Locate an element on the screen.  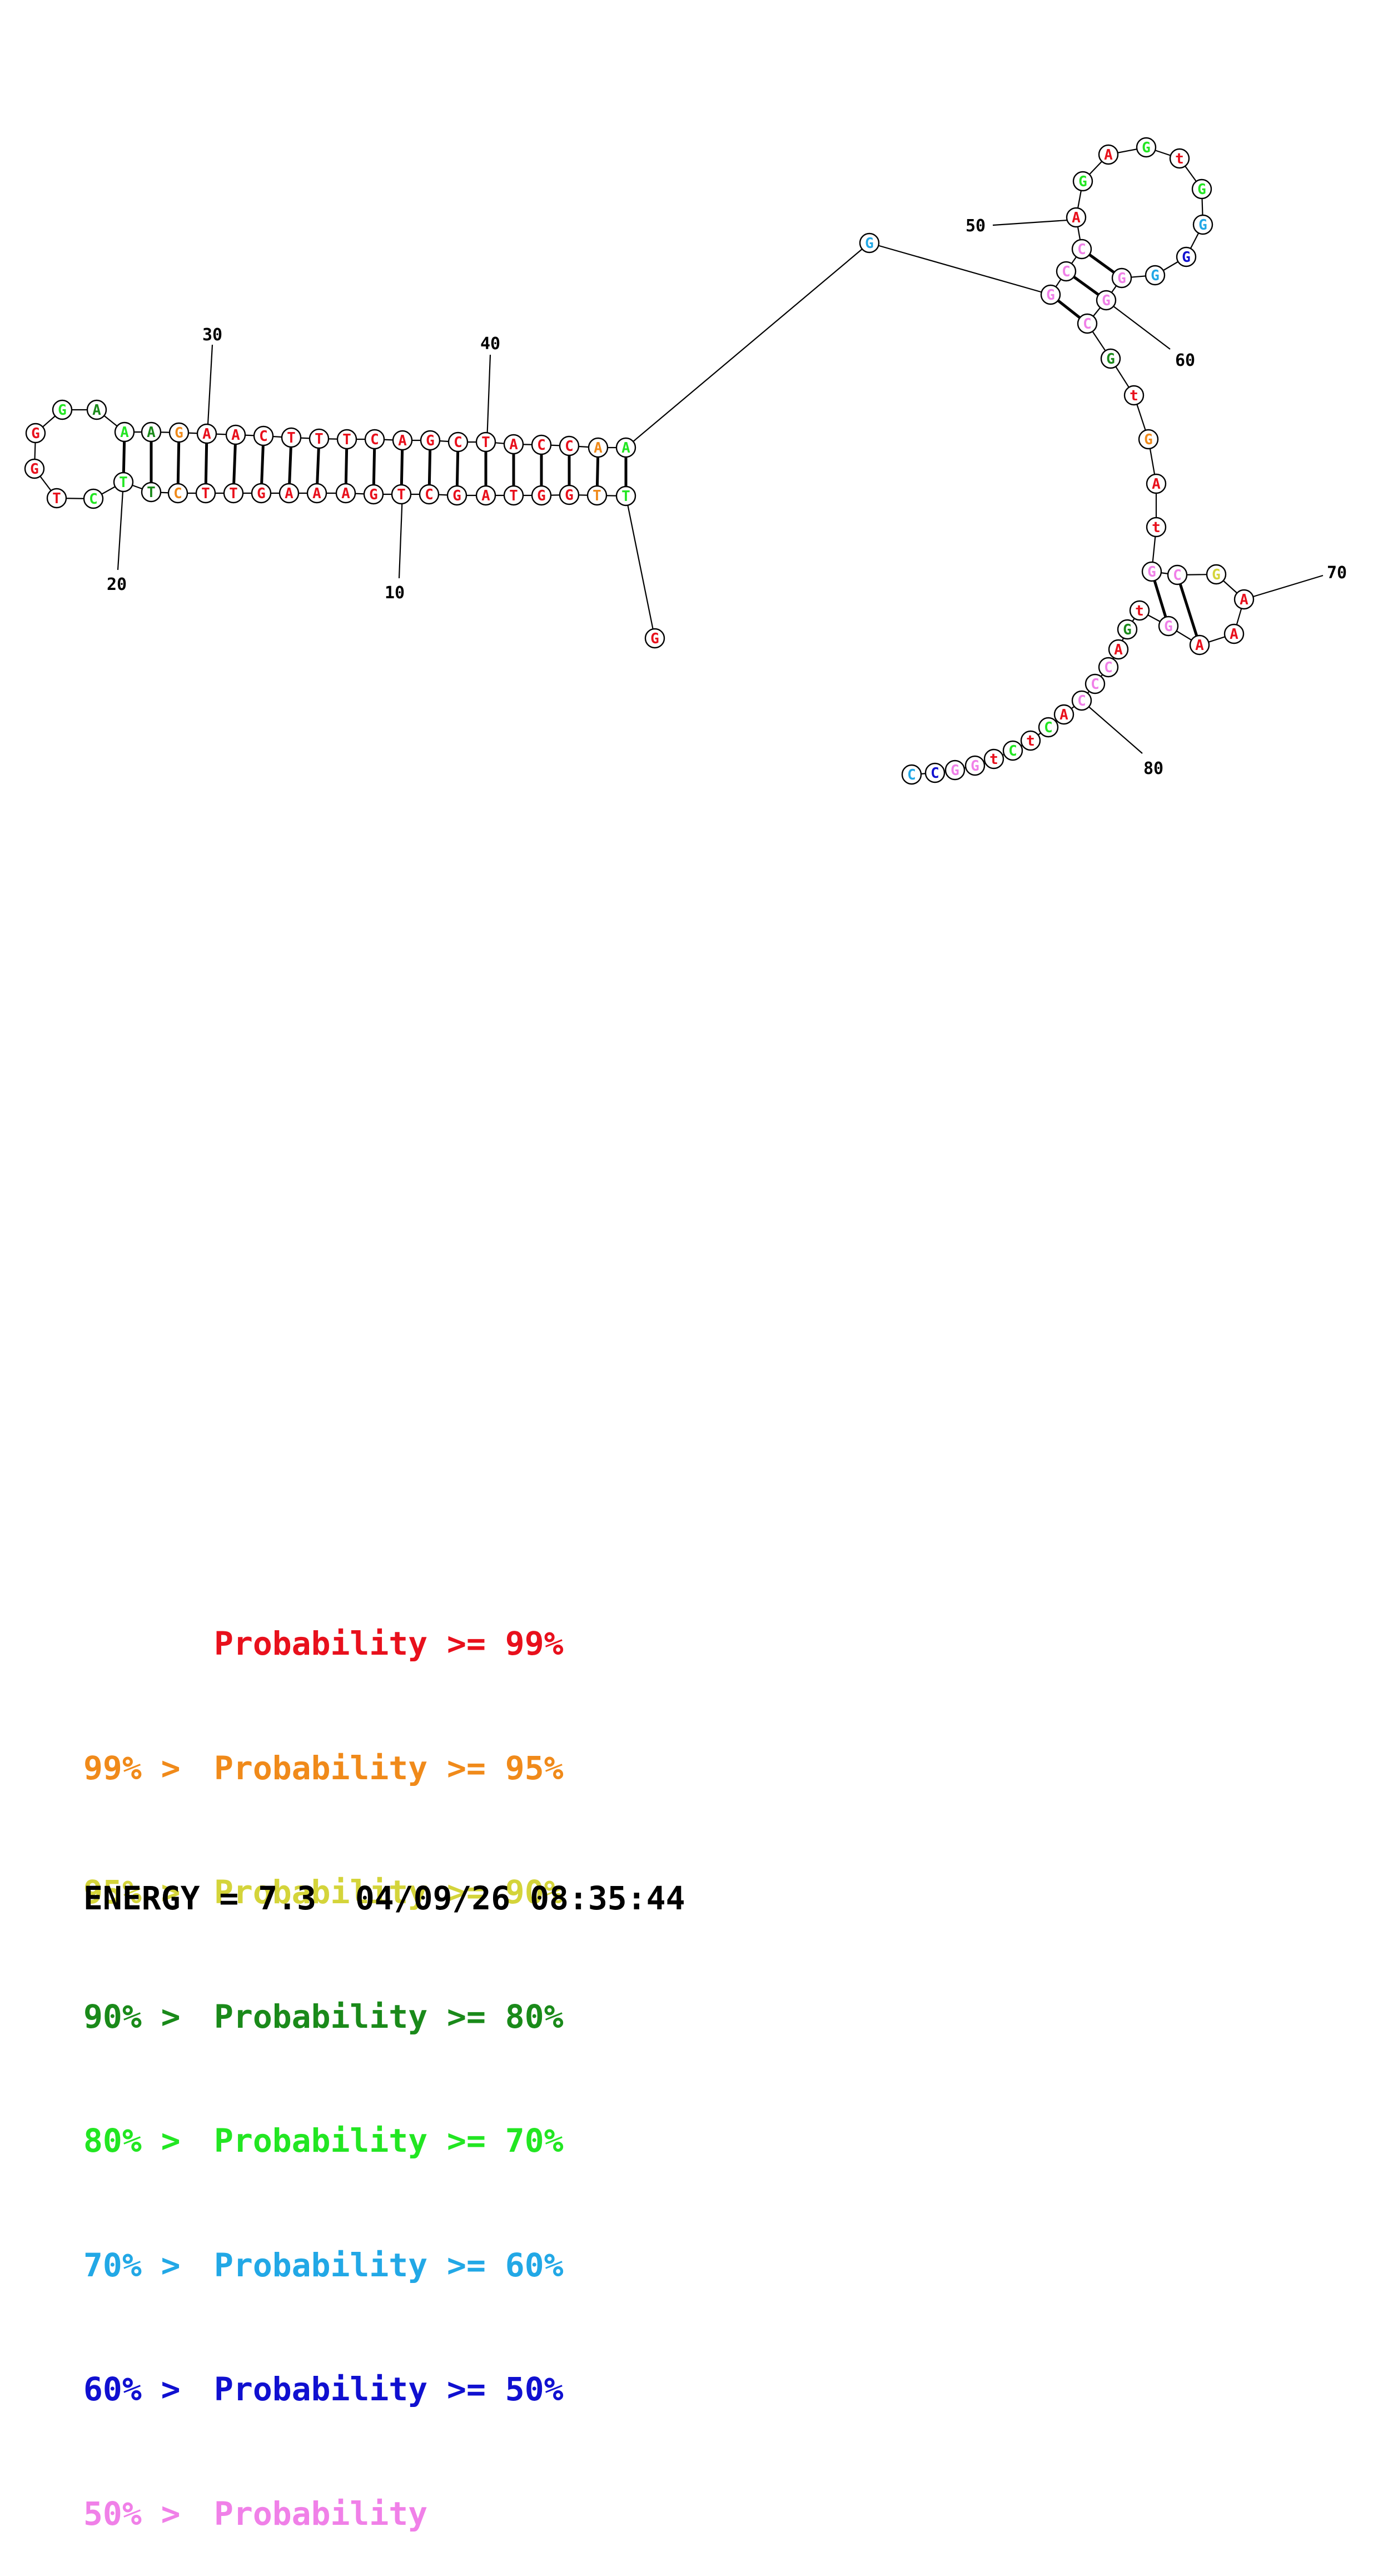
base-pair-bond is located at coordinates (1160, 599).